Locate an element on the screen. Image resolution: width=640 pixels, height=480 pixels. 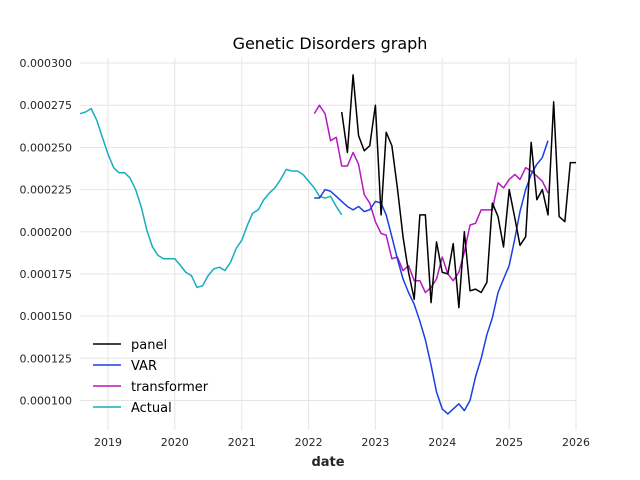
x-tick-label: 2026 is located at coordinates (576, 442).